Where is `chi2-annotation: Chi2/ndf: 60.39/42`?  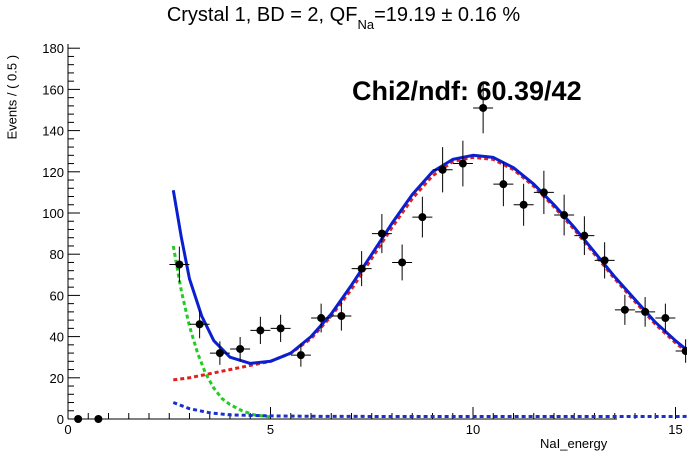
chi2-annotation: Chi2/ndf: 60.39/42 is located at coordinates (467, 91).